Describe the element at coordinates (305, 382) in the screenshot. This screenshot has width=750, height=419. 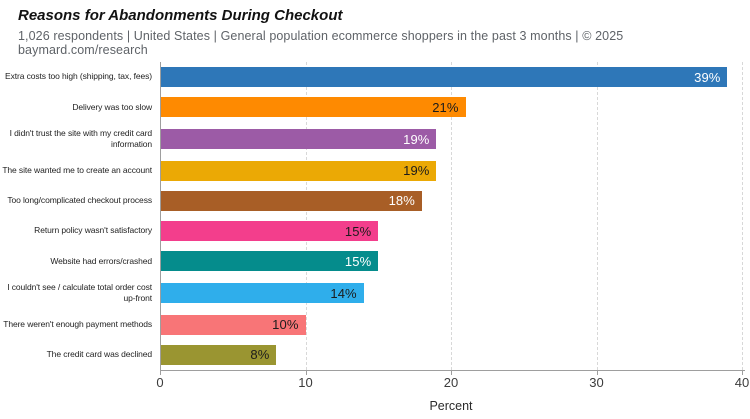
I see `x-tick-label: 10` at that location.